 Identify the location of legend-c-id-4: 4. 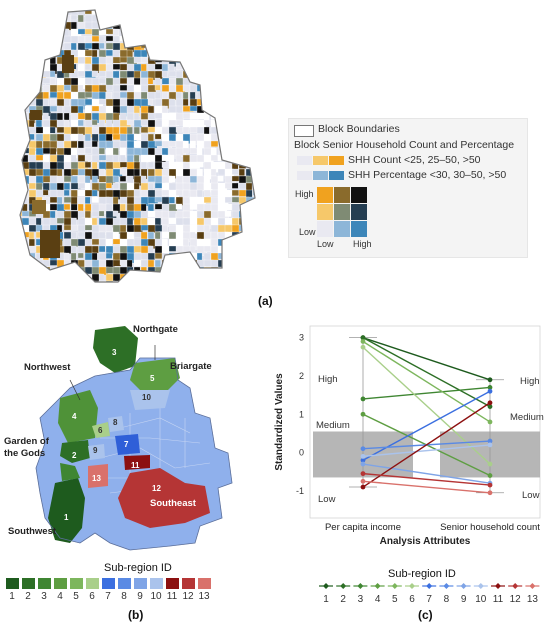
(378, 599).